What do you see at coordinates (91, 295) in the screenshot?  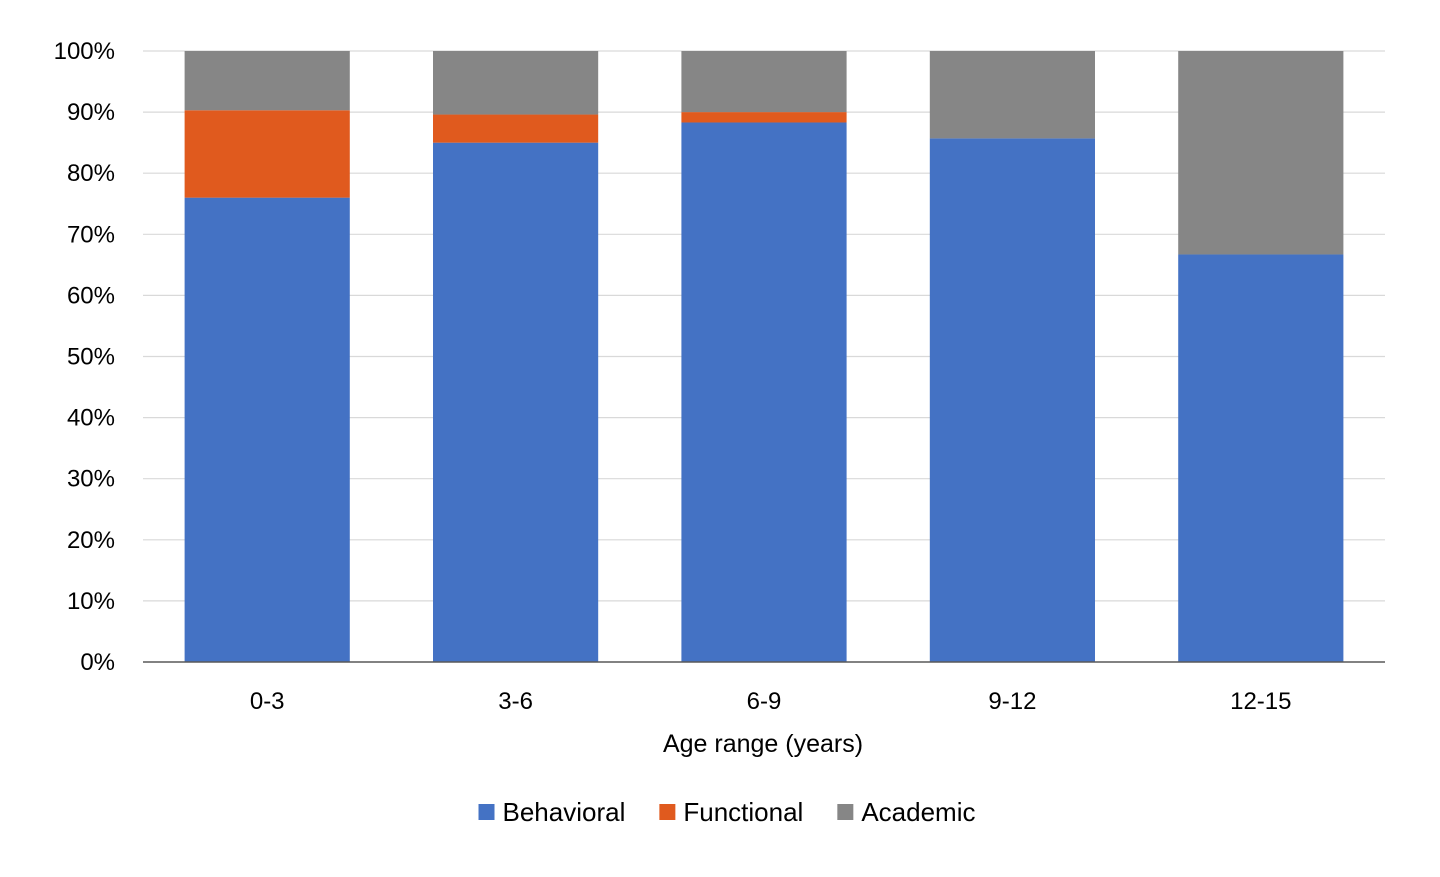 I see `y-tick-label: 60%` at bounding box center [91, 295].